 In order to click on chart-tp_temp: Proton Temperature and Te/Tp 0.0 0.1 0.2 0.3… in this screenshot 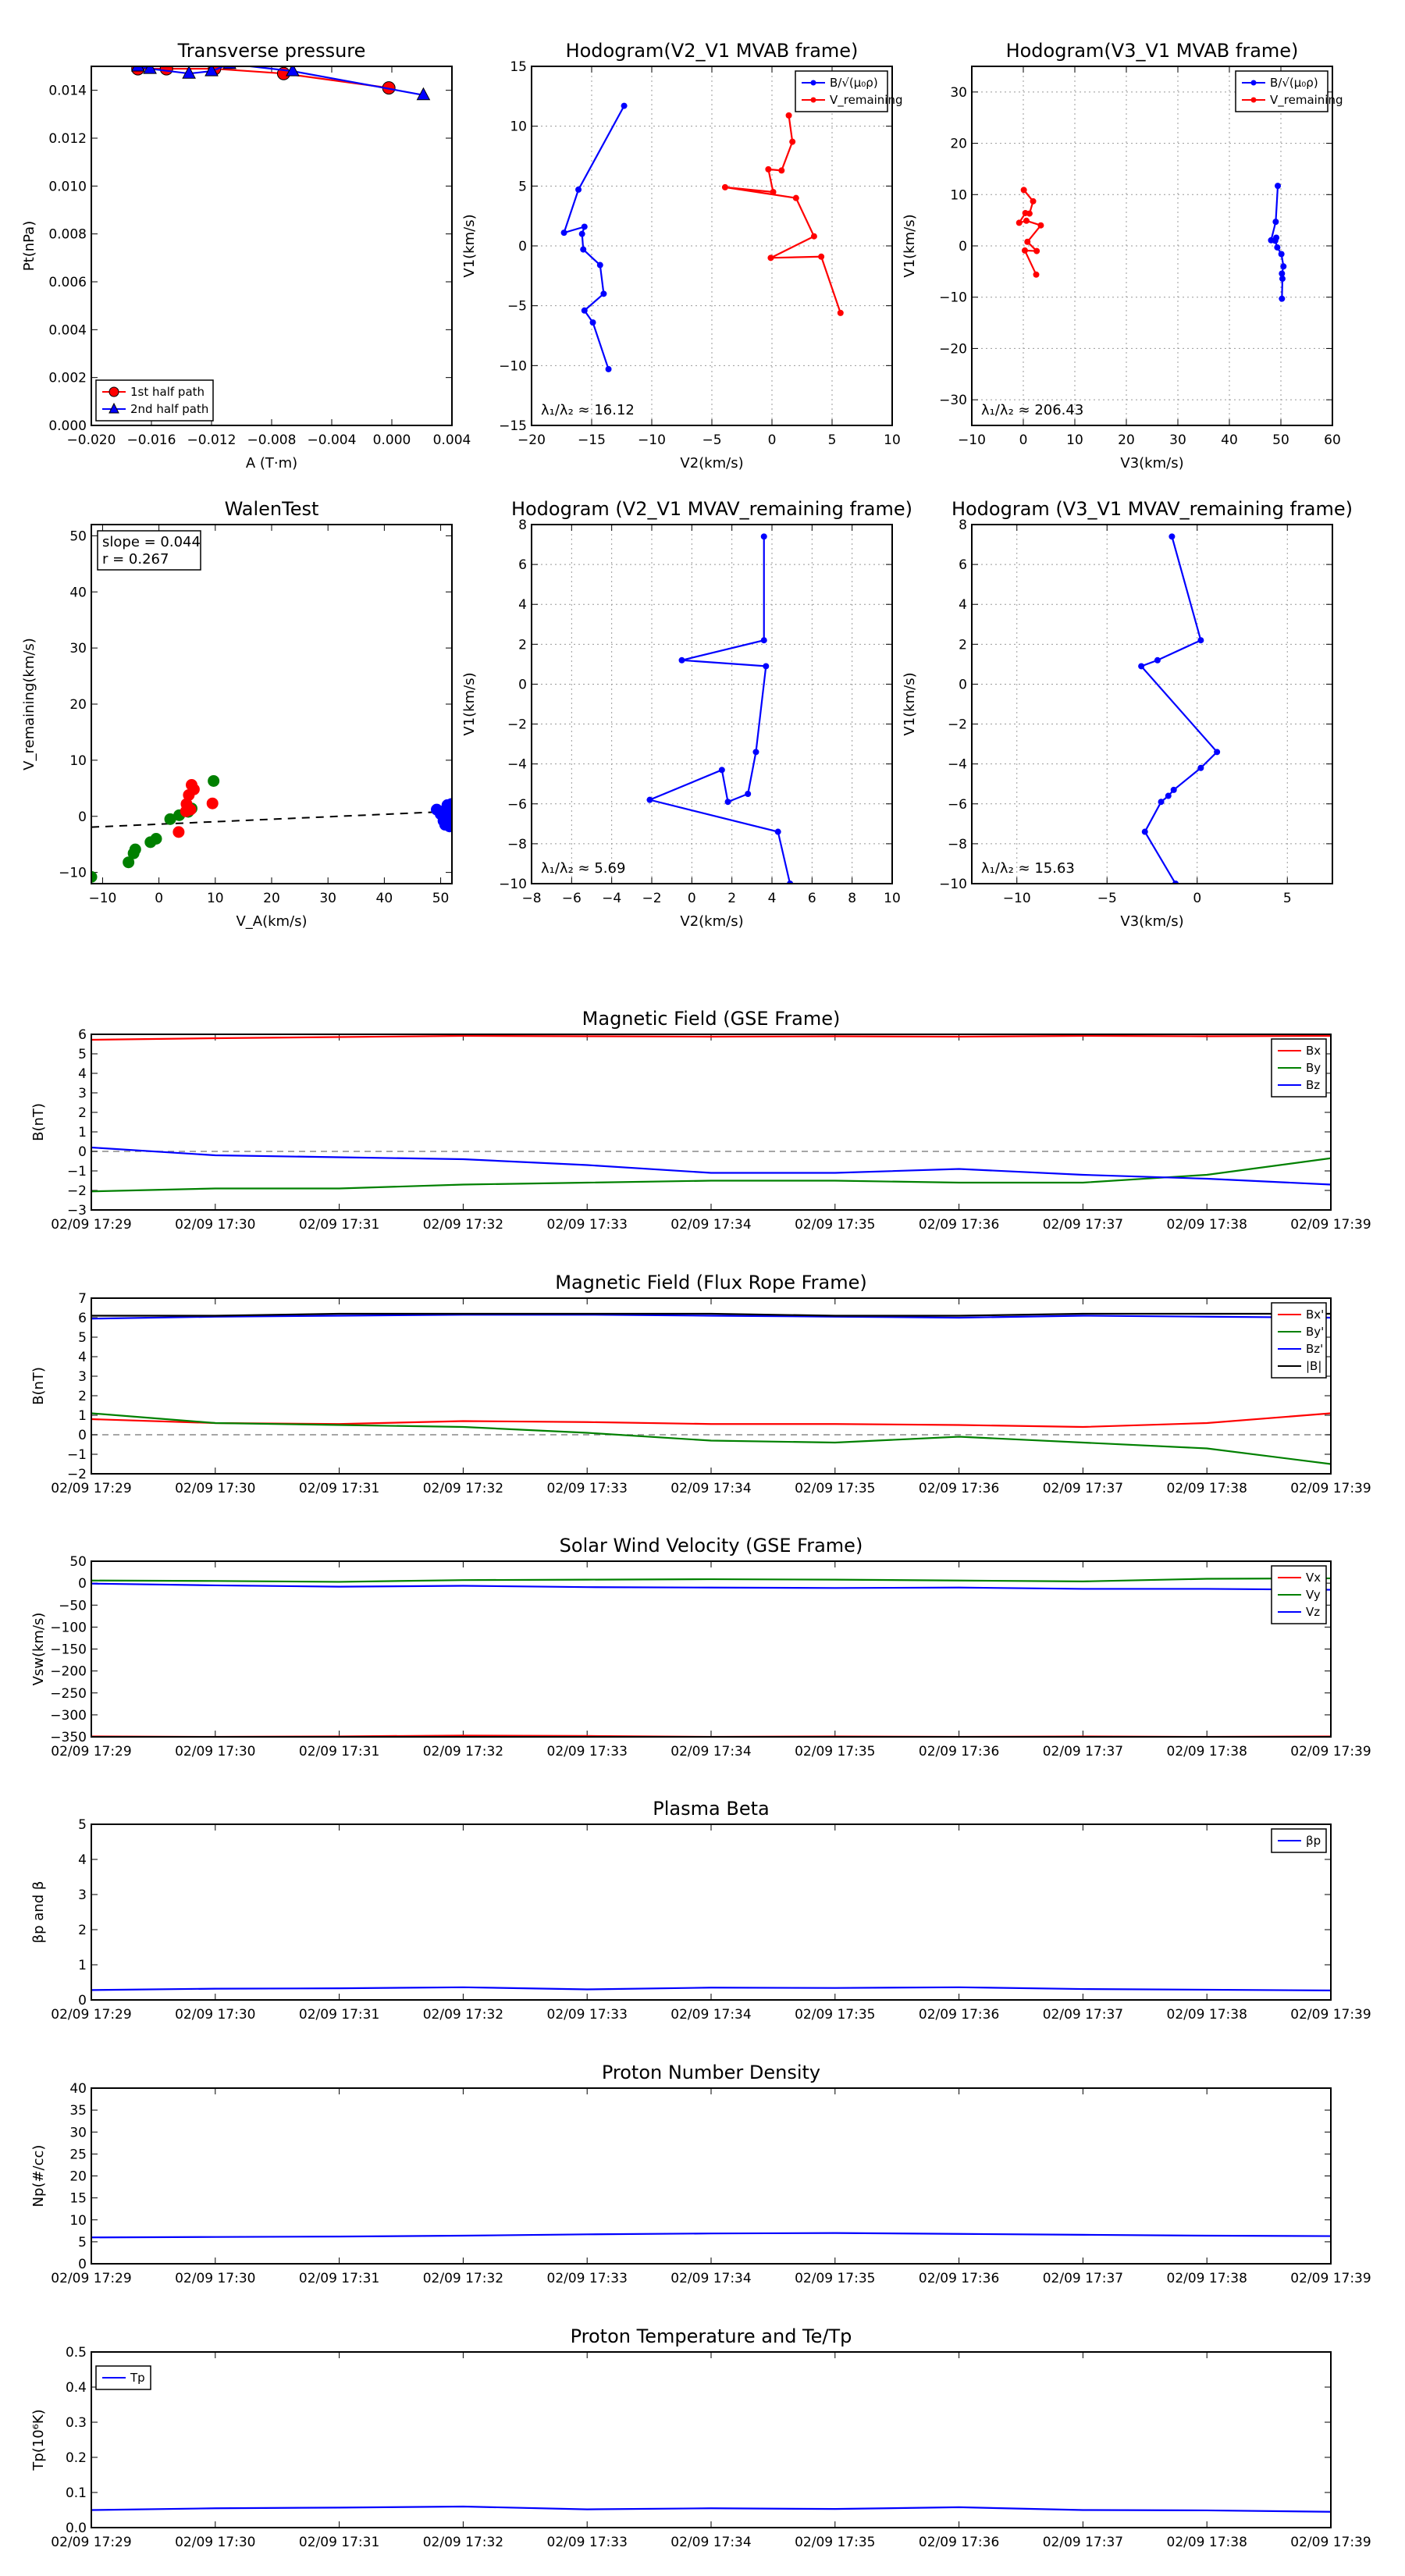, I will do `click(701, 2437)`.